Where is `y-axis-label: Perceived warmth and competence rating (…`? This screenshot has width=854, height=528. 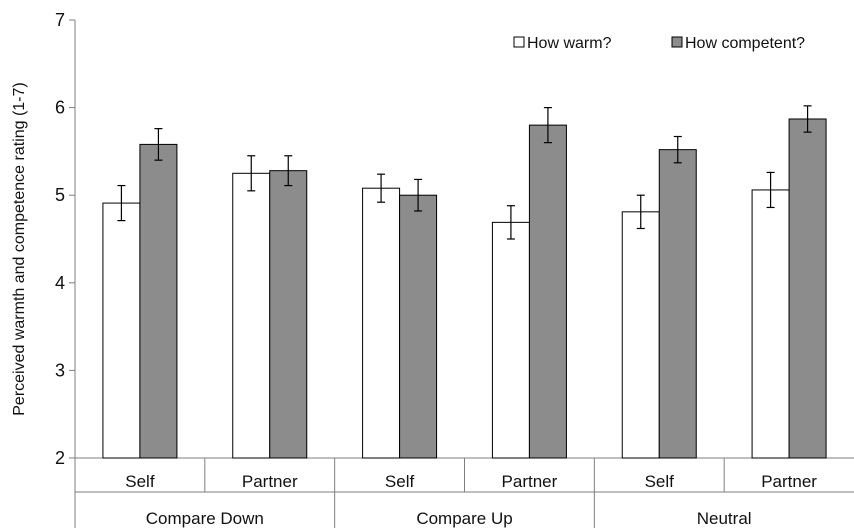 y-axis-label: Perceived warmth and competence rating (… is located at coordinates (19, 249).